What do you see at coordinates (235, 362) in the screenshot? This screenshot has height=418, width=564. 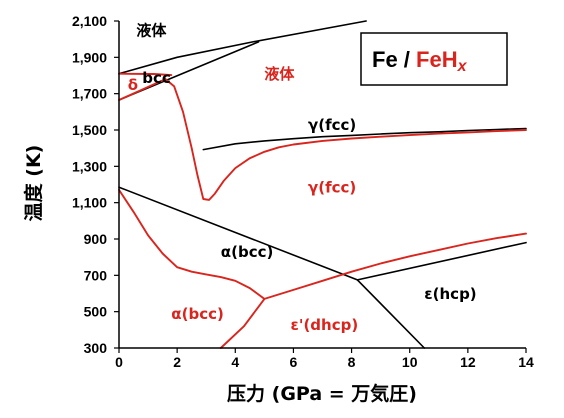 I see `x-tick-label: 4` at bounding box center [235, 362].